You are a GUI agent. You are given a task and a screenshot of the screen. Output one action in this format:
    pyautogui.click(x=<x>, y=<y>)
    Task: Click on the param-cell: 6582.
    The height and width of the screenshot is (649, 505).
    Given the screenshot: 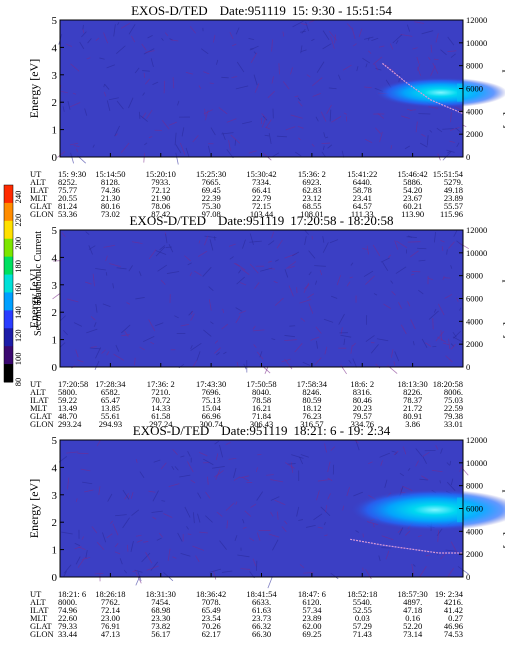 What is the action you would take?
    pyautogui.click(x=110, y=392)
    